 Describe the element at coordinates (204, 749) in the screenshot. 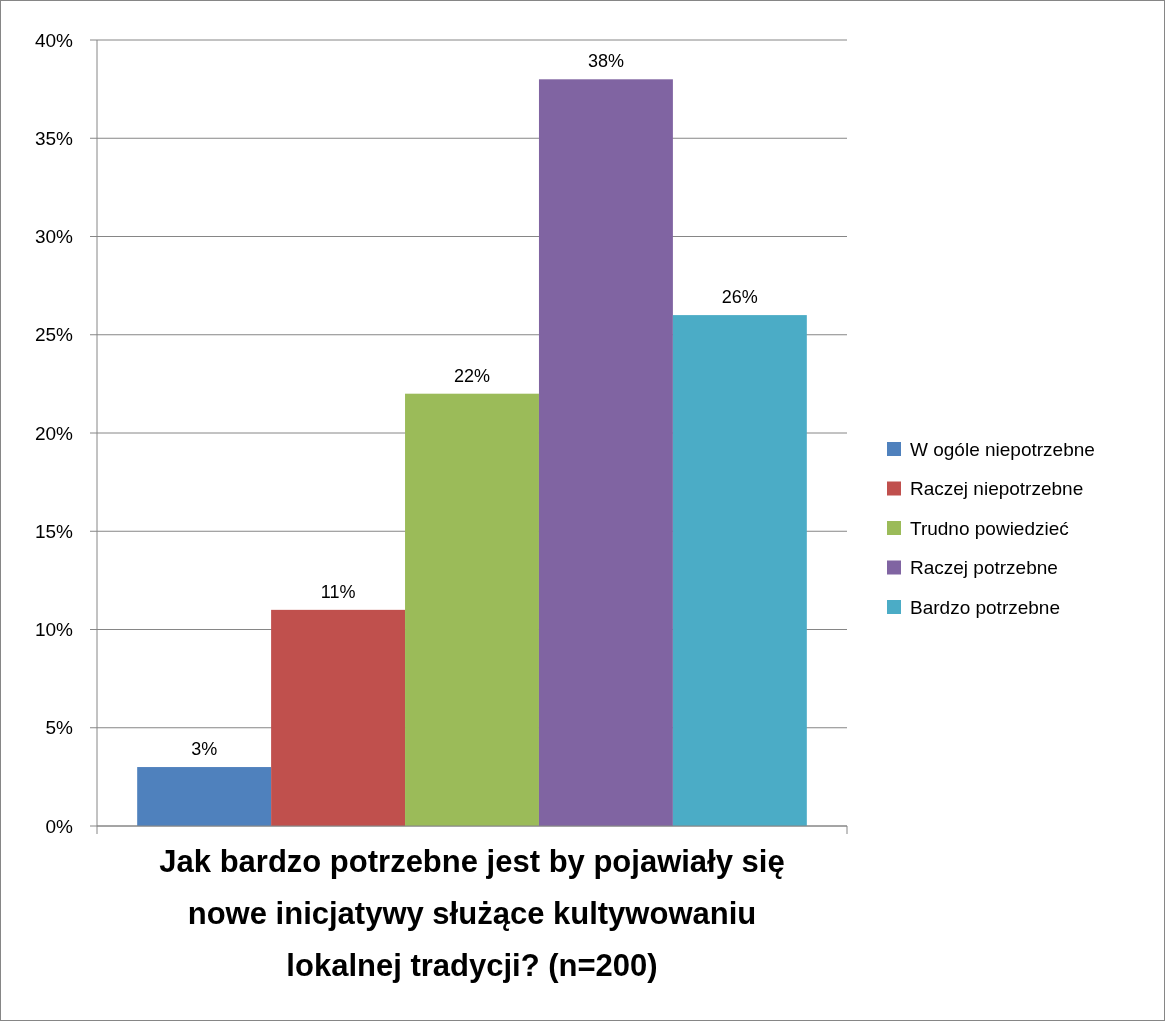

I see `data-label: 3%` at that location.